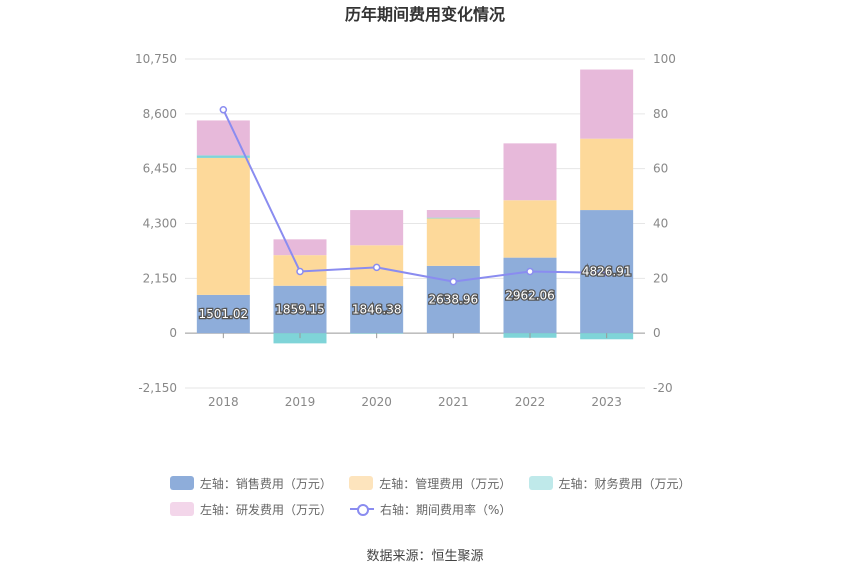 The height and width of the screenshot is (575, 850). Describe the element at coordinates (425, 14) in the screenshot. I see `chart-title: 历年期间费用变化情况` at that location.